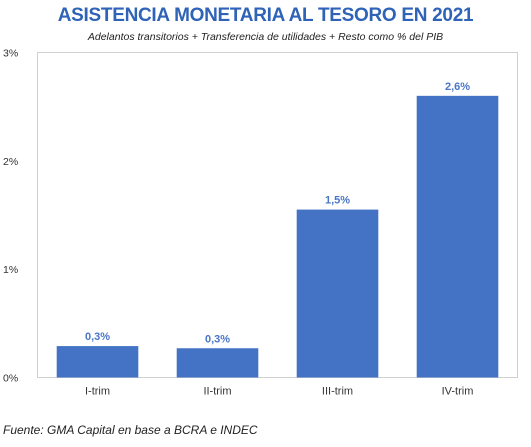  I want to click on data-label: 1,5%, so click(337, 201).